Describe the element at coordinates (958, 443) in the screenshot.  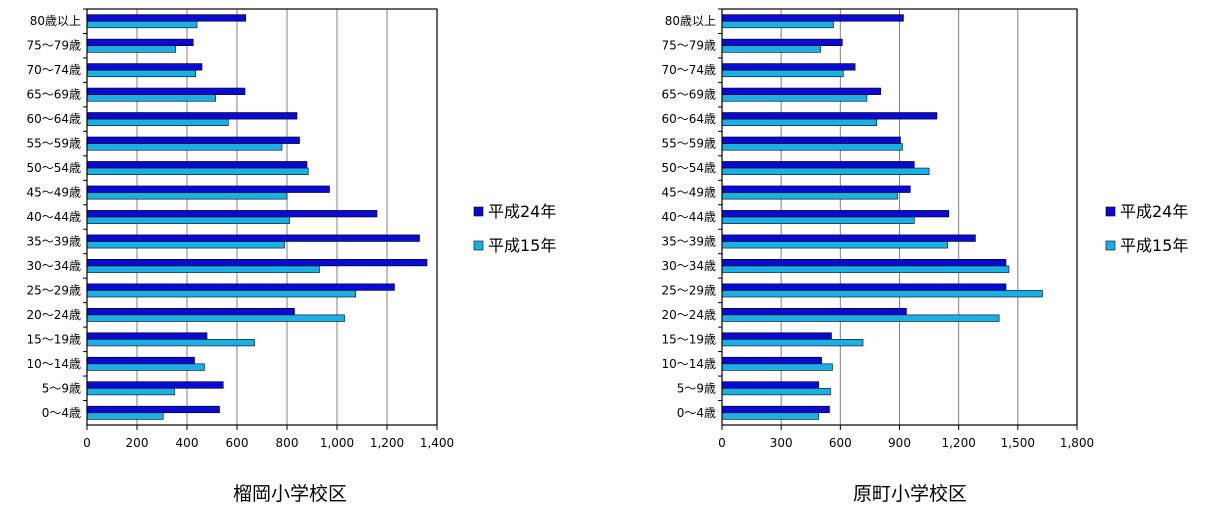
I see `x-tick-label: 1,200` at that location.